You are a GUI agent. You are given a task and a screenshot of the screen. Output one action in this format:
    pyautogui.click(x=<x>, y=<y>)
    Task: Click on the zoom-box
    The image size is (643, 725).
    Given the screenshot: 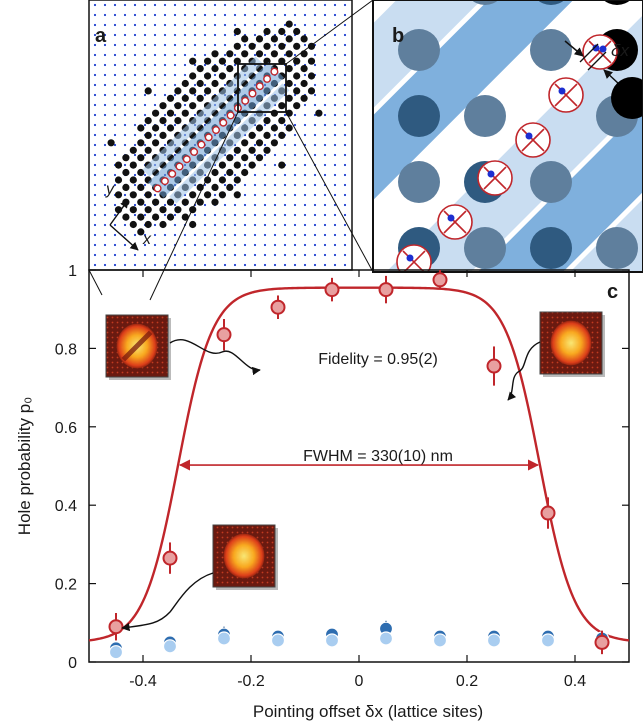 What is the action you would take?
    pyautogui.click(x=262, y=88)
    